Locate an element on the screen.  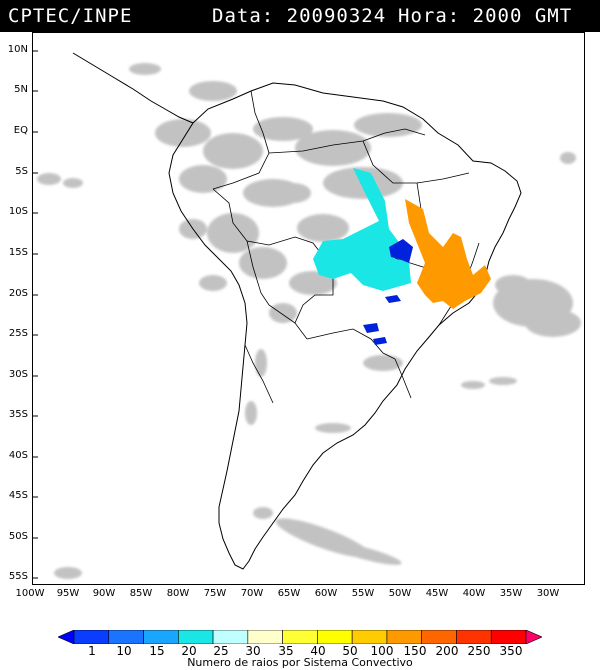
lon-label: 40W is located at coordinates (474, 593).